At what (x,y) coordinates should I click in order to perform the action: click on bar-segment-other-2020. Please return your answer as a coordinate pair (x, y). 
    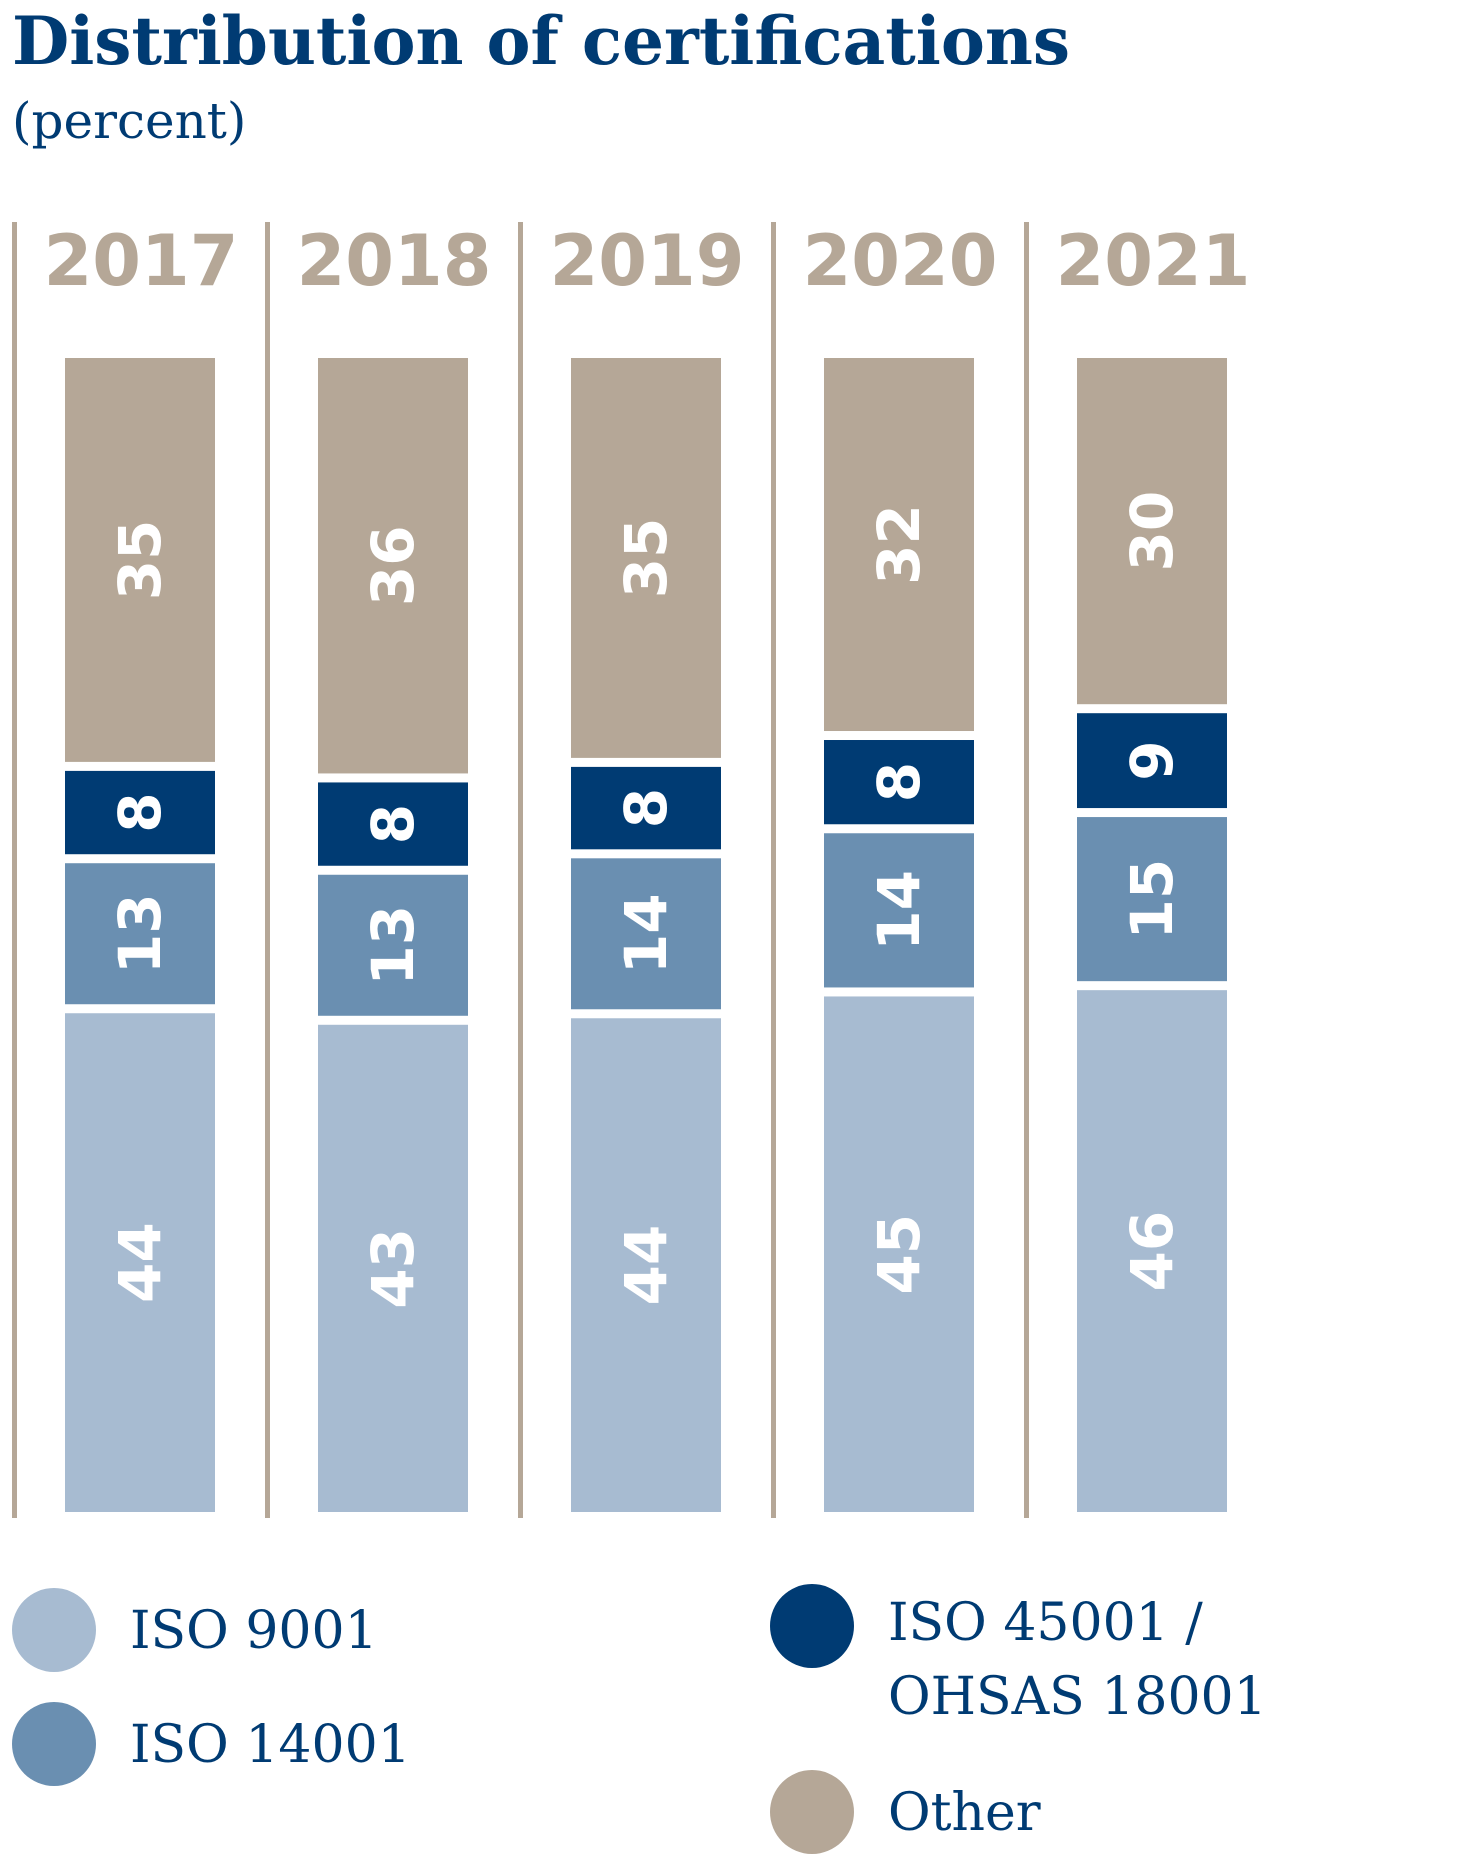
    Looking at the image, I should click on (899, 545).